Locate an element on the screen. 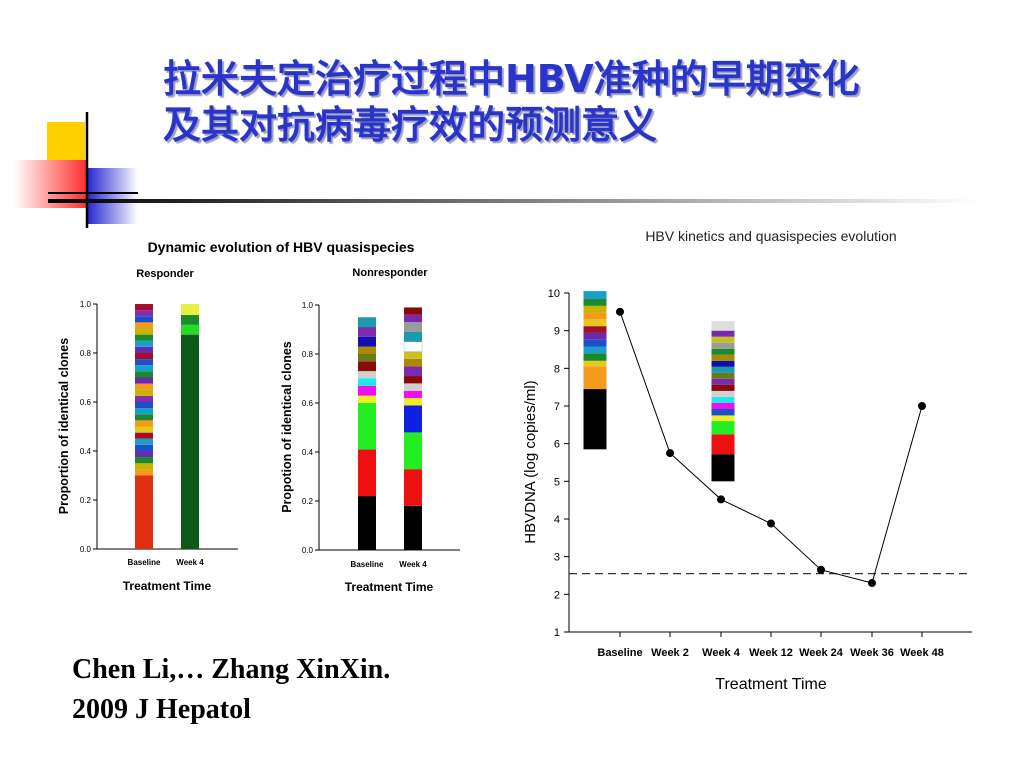 The image size is (1024, 768). y-tick-label: 3 is located at coordinates (557, 558).